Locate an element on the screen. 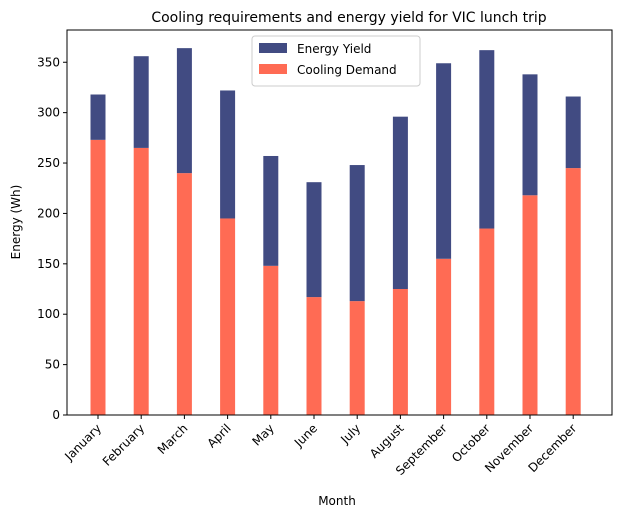  bar-cooling-demand-december is located at coordinates (573, 291).